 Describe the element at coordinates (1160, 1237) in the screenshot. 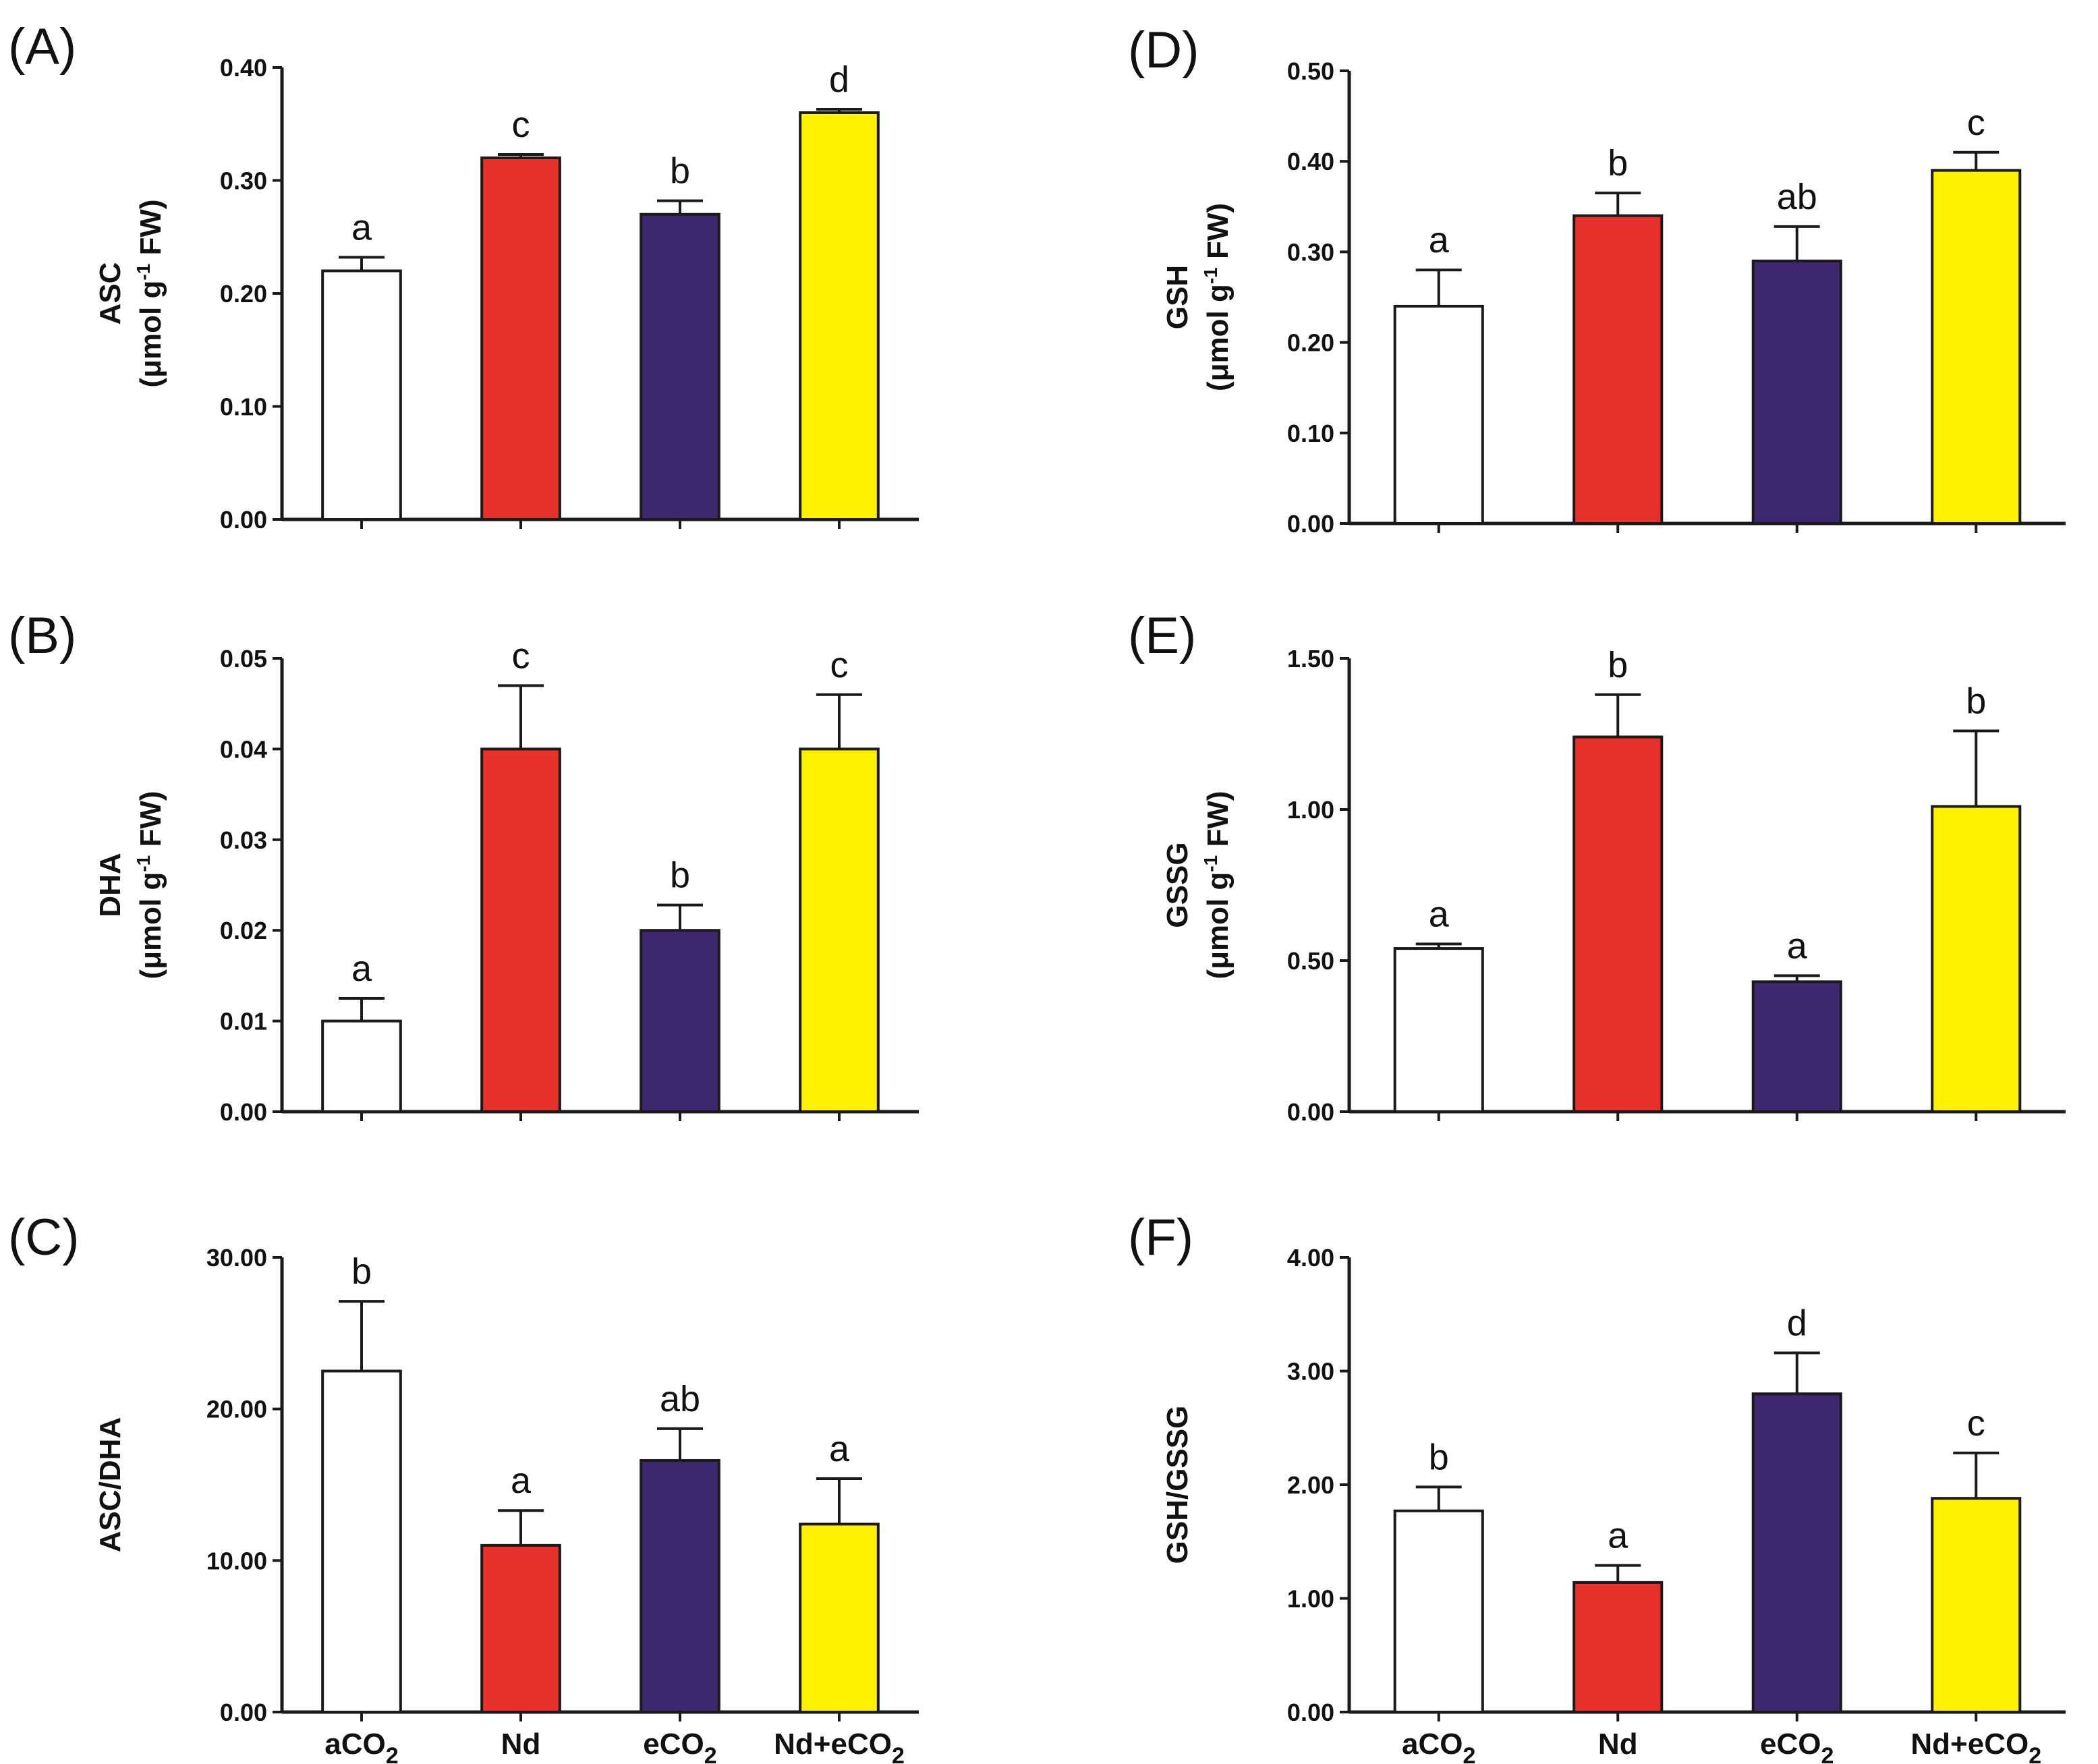

I see `panel-label: (F)` at that location.